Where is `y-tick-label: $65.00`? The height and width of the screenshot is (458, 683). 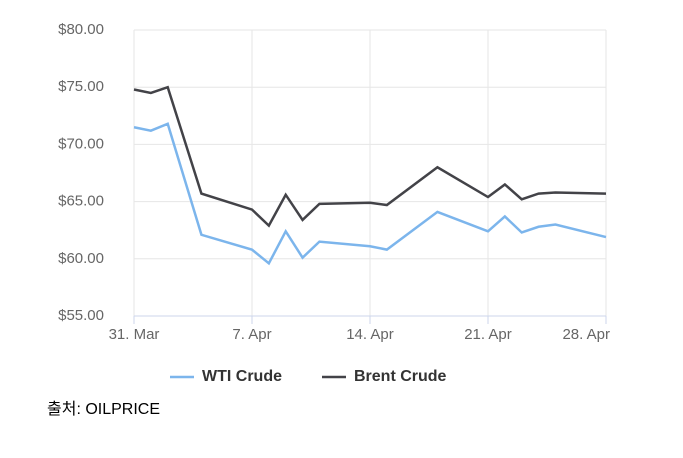 y-tick-label: $65.00 is located at coordinates (81, 201).